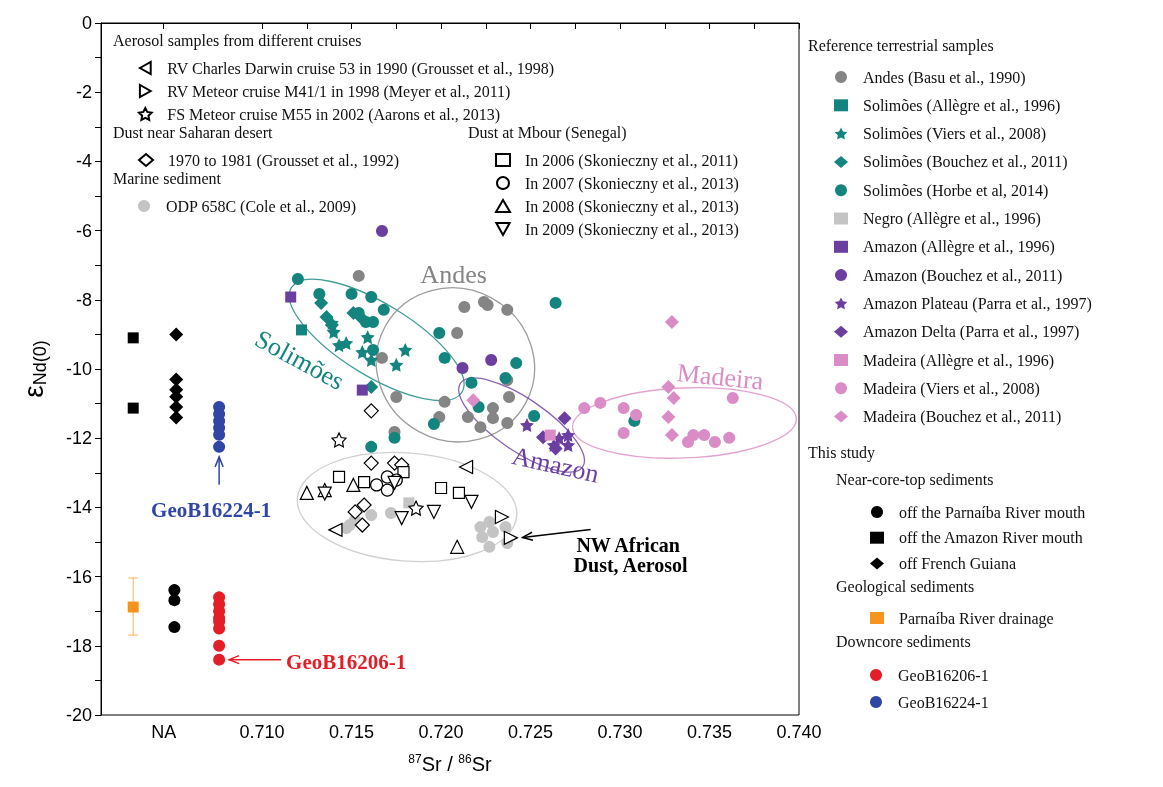  What do you see at coordinates (334, 114) in the screenshot?
I see `legend-label: FS Meteor cruise M55 in 2002 (Aarons et al., 2013)` at bounding box center [334, 114].